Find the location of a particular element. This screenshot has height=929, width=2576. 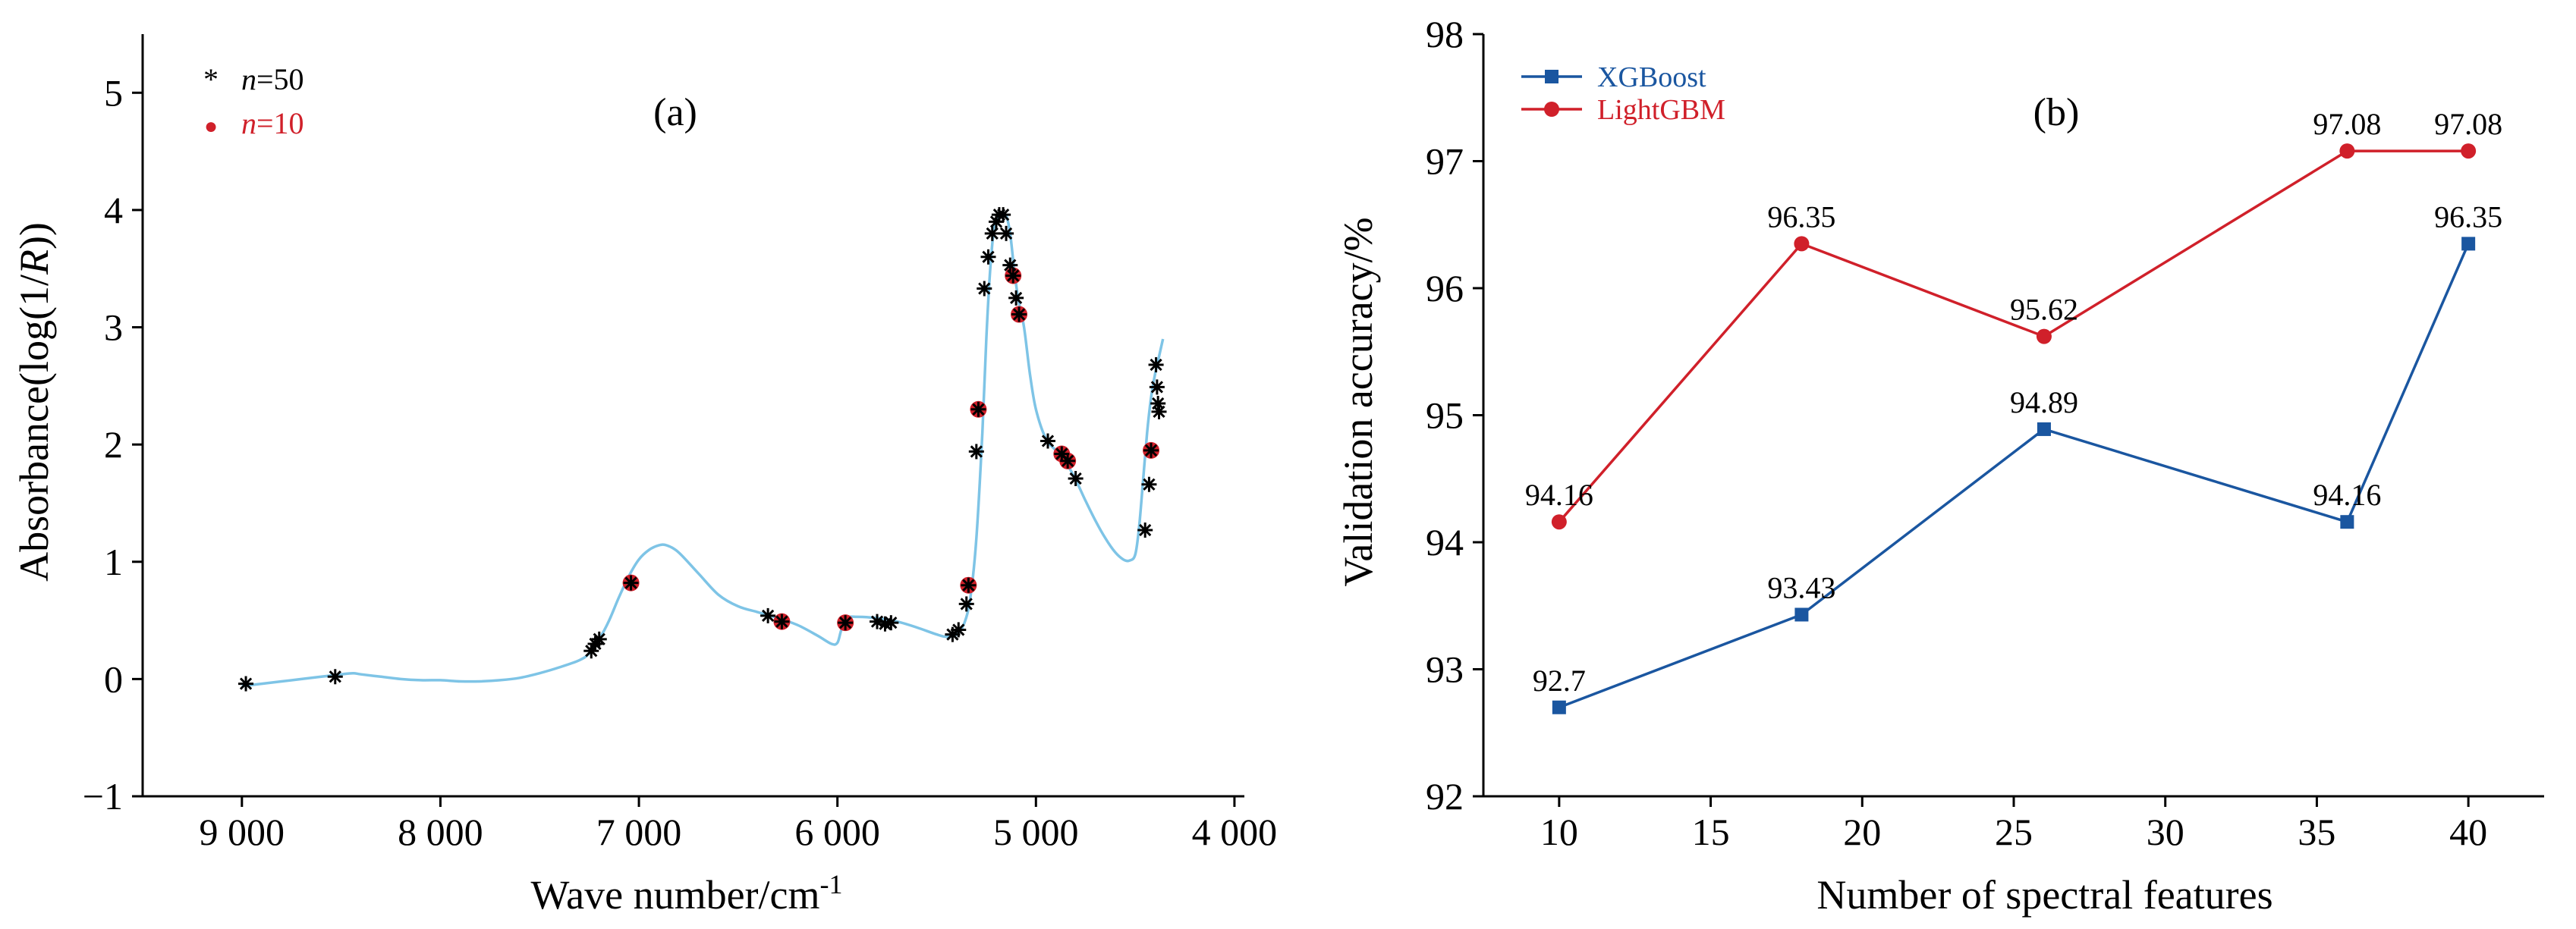

a-x-tick-label: 4 000 is located at coordinates (1235, 832).